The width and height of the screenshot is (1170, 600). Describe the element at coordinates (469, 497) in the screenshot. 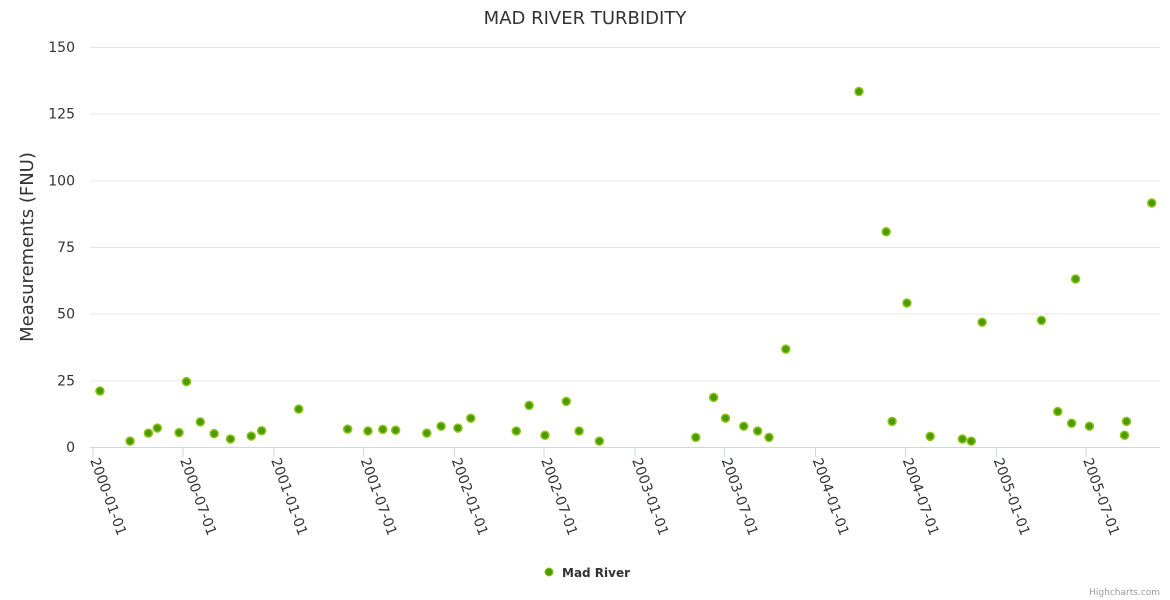

I see `x-tick-label: 2002-01-01` at that location.